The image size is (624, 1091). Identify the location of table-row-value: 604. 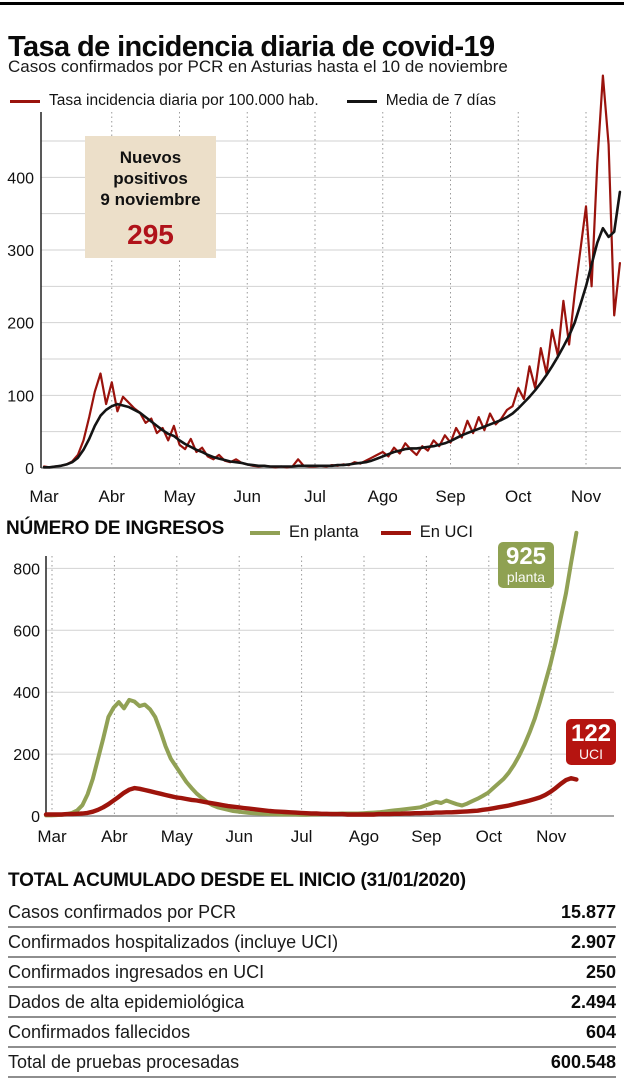
(600, 1031).